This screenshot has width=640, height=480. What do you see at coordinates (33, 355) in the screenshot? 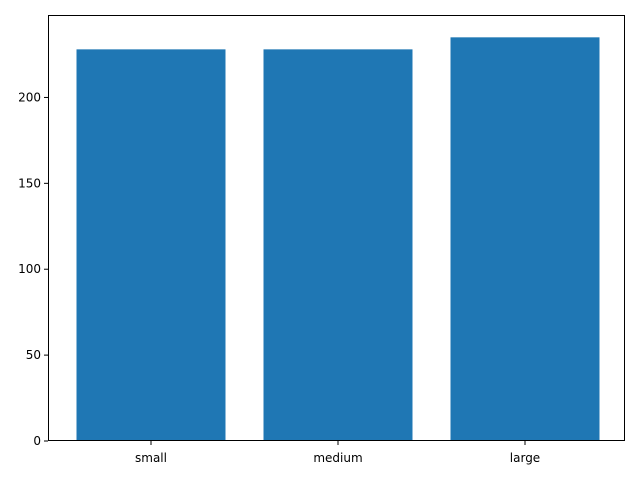
I see `y-tick-label: 50` at bounding box center [33, 355].